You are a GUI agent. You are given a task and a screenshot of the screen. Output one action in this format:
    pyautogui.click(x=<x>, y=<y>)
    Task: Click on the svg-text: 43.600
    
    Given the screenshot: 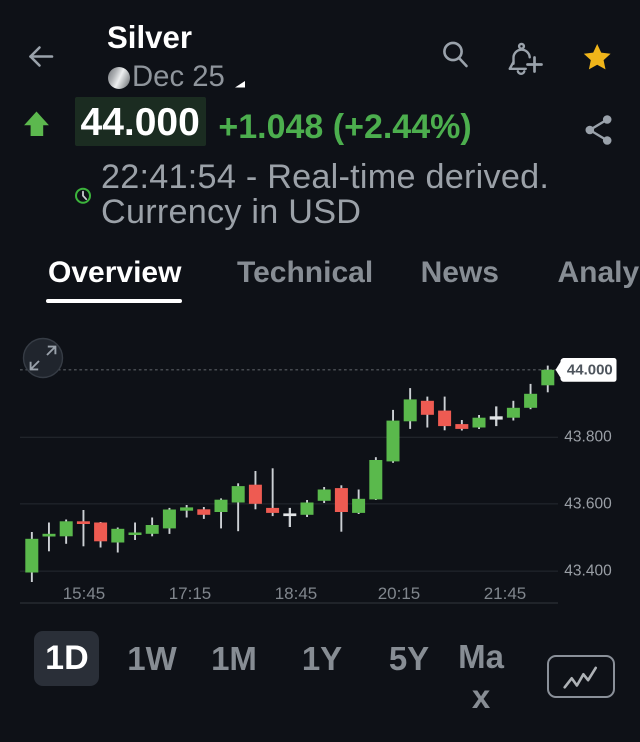 What is the action you would take?
    pyautogui.click(x=588, y=504)
    